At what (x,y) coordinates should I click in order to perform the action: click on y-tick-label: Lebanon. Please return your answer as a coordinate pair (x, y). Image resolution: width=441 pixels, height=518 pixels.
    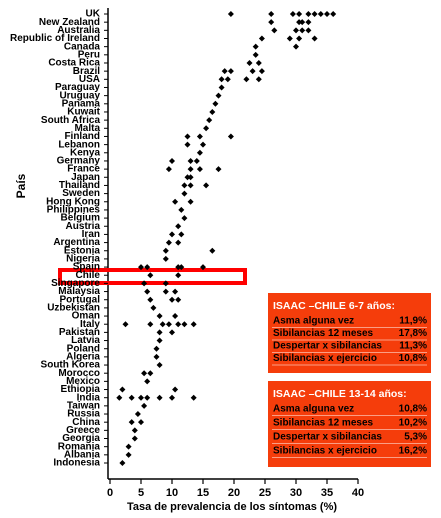
    Looking at the image, I should click on (79, 144).